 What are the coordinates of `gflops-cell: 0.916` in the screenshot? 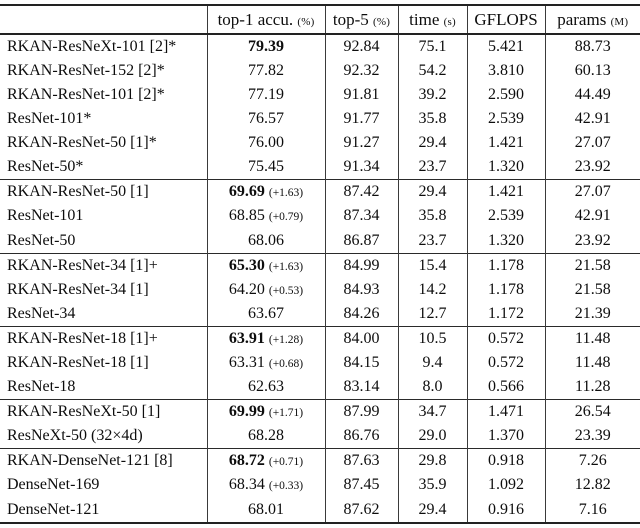 It's located at (505, 510).